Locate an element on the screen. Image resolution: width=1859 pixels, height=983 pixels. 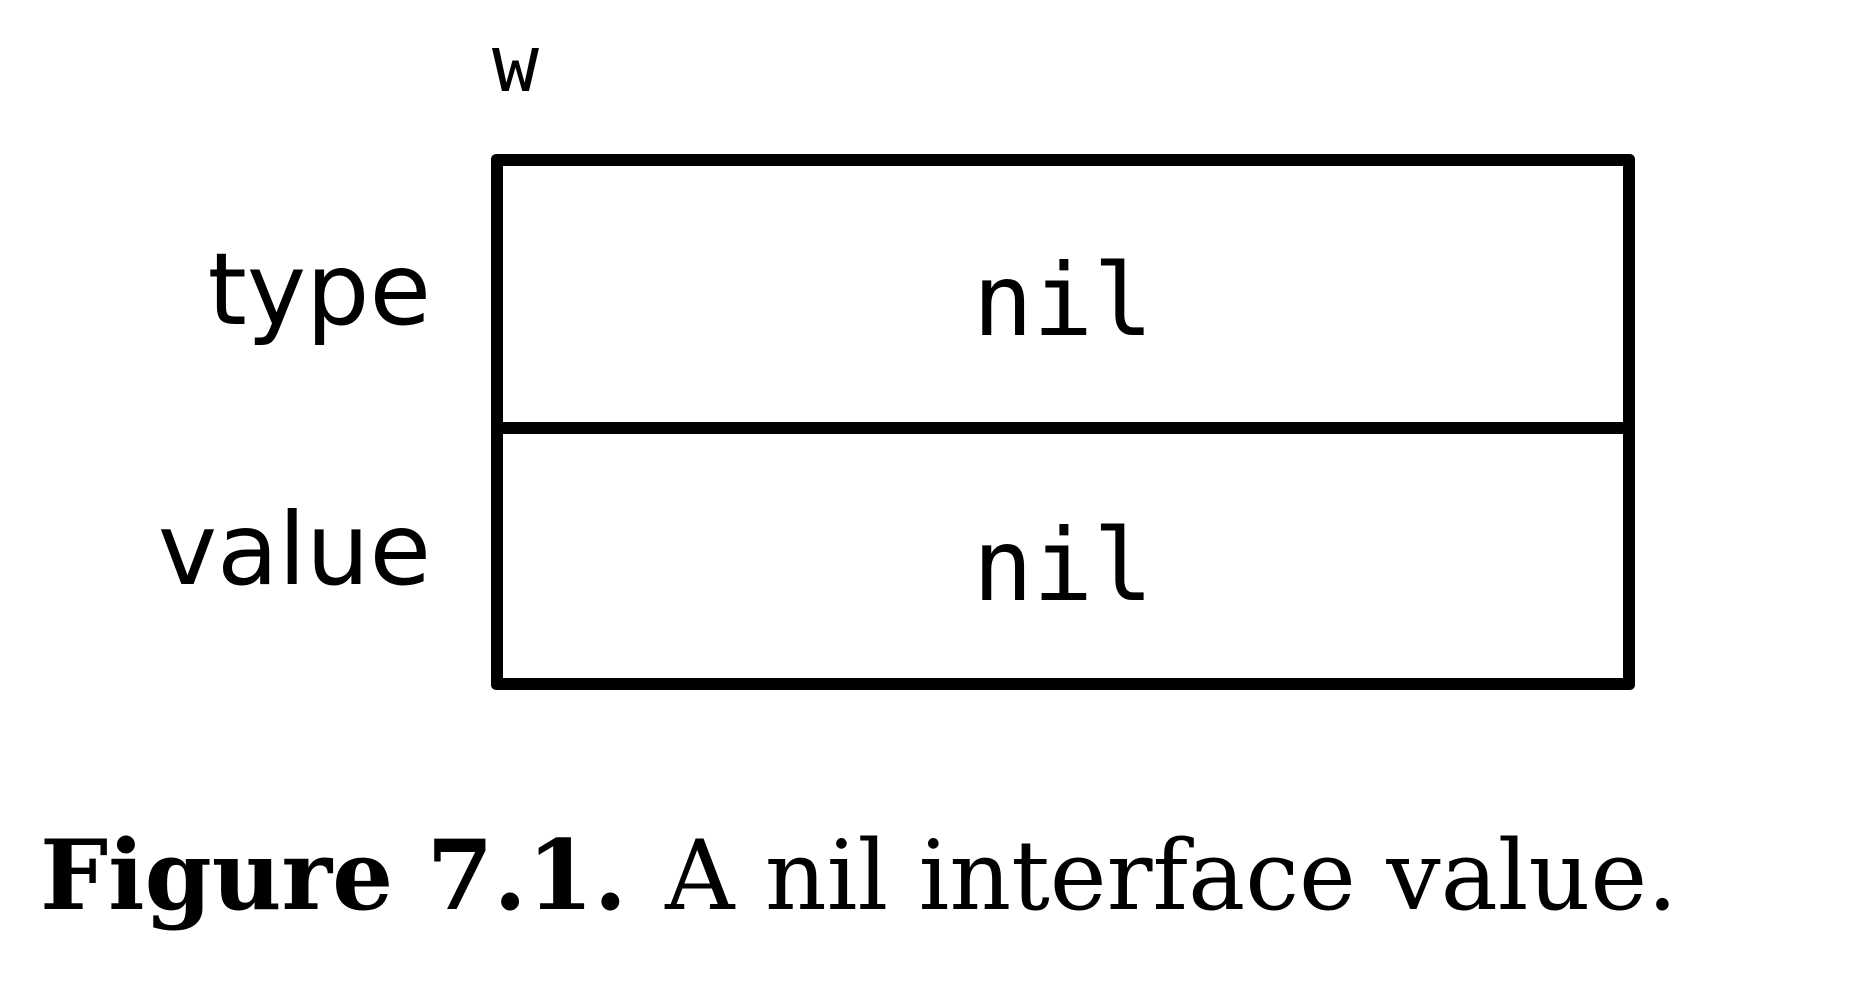
row-divider is located at coordinates (1063, 428).